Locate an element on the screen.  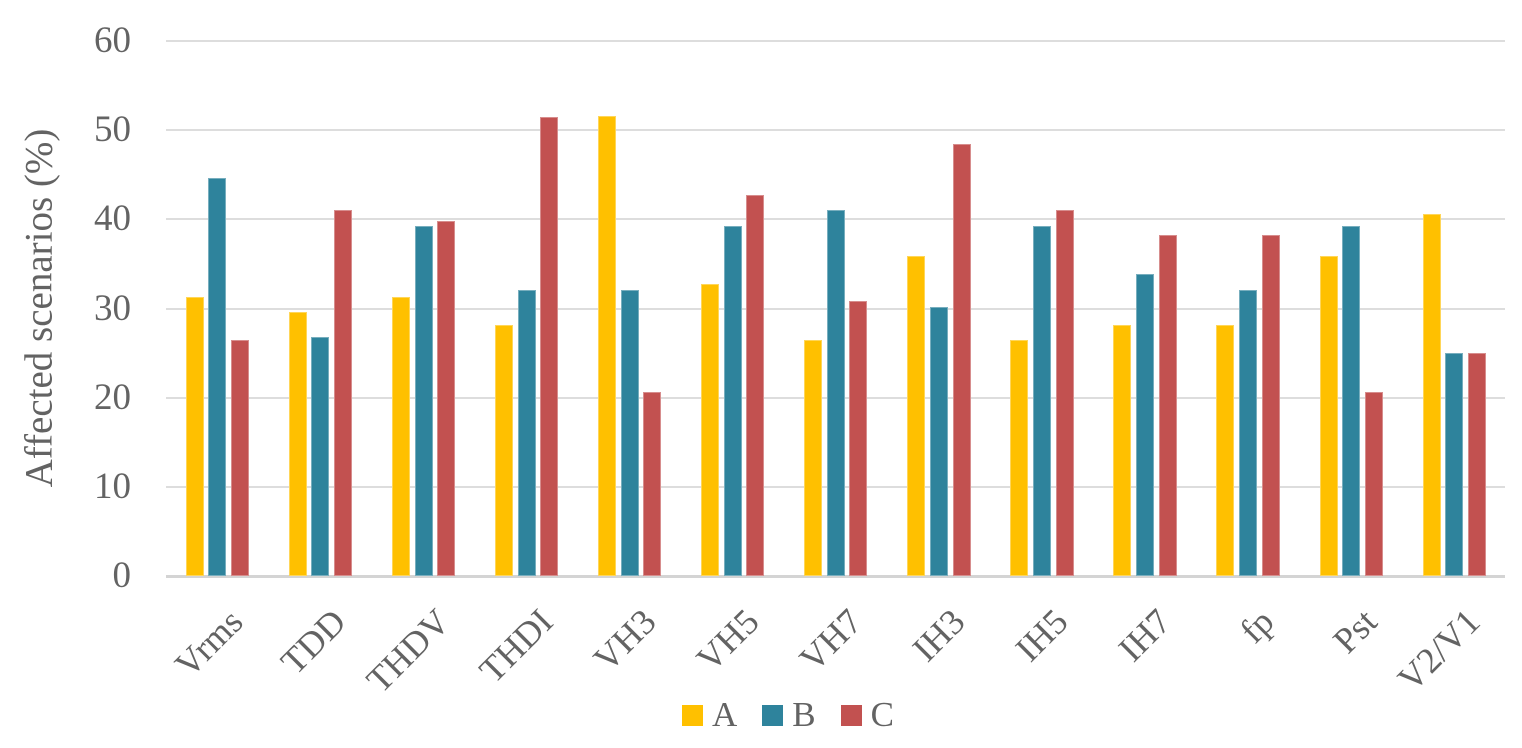
bar-a-thdv is located at coordinates (400, 436).